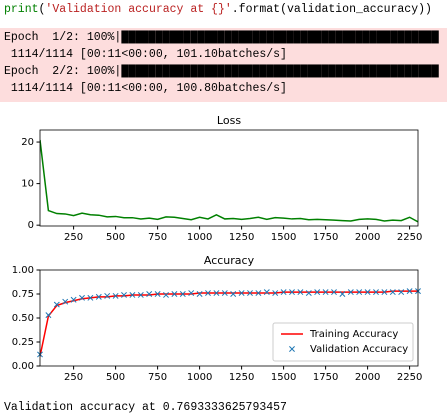 This screenshot has height=420, width=447. I want to click on legend-swatch, so click(292, 349).